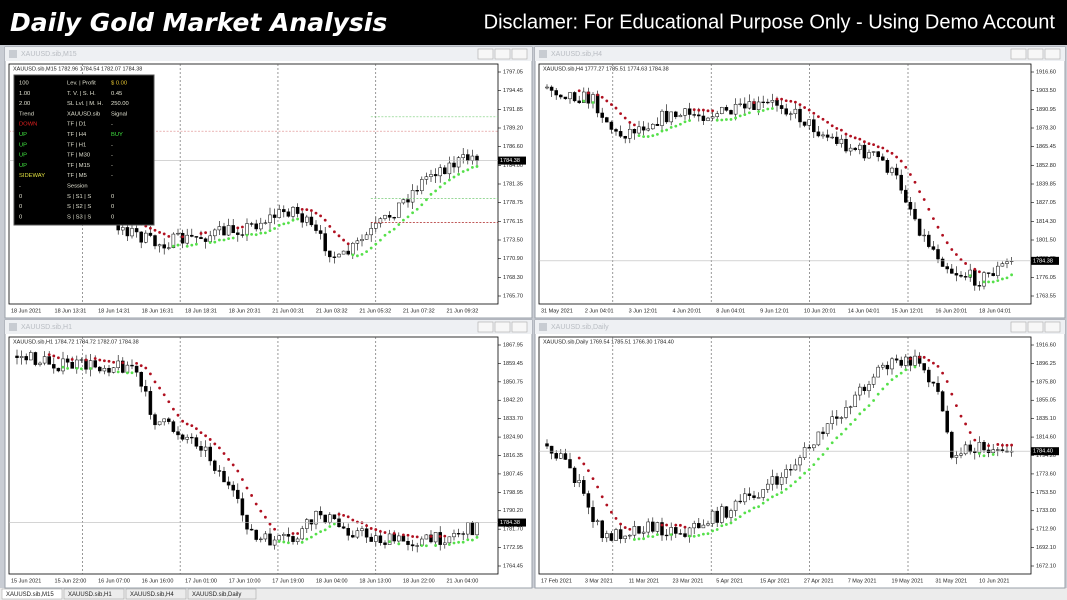 This screenshot has height=600, width=1067. I want to click on time-label: 31 May 2021, so click(557, 311).